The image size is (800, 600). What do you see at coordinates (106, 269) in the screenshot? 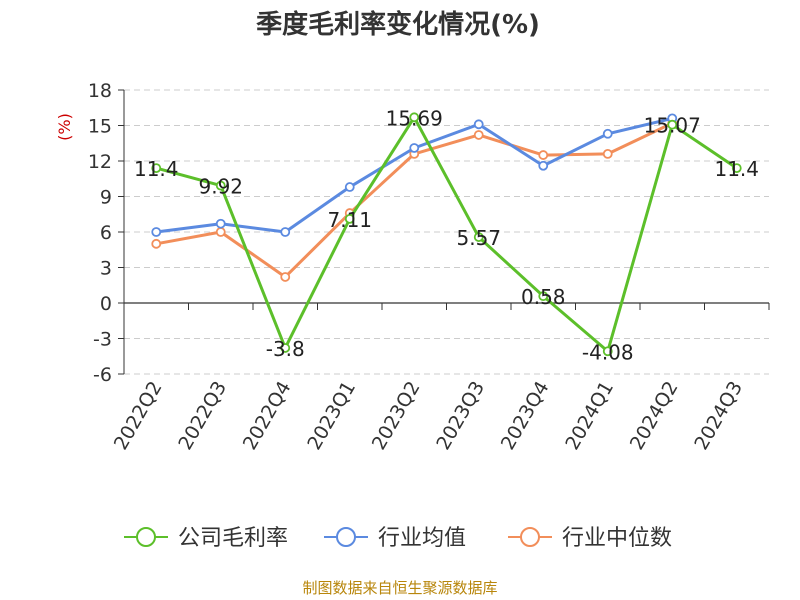
I see `y-tick-label: 3` at bounding box center [106, 269].